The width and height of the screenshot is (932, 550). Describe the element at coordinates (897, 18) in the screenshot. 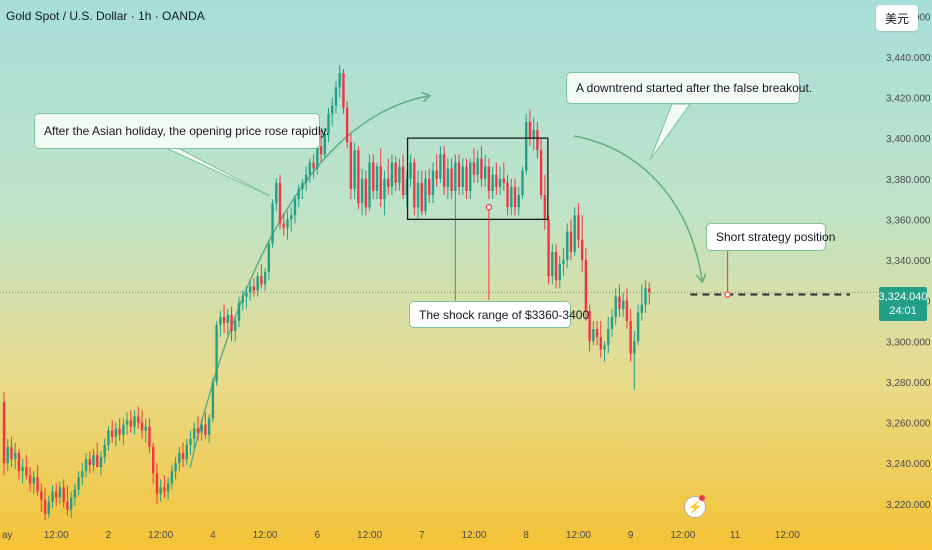

I see `currency-button: 美元` at that location.